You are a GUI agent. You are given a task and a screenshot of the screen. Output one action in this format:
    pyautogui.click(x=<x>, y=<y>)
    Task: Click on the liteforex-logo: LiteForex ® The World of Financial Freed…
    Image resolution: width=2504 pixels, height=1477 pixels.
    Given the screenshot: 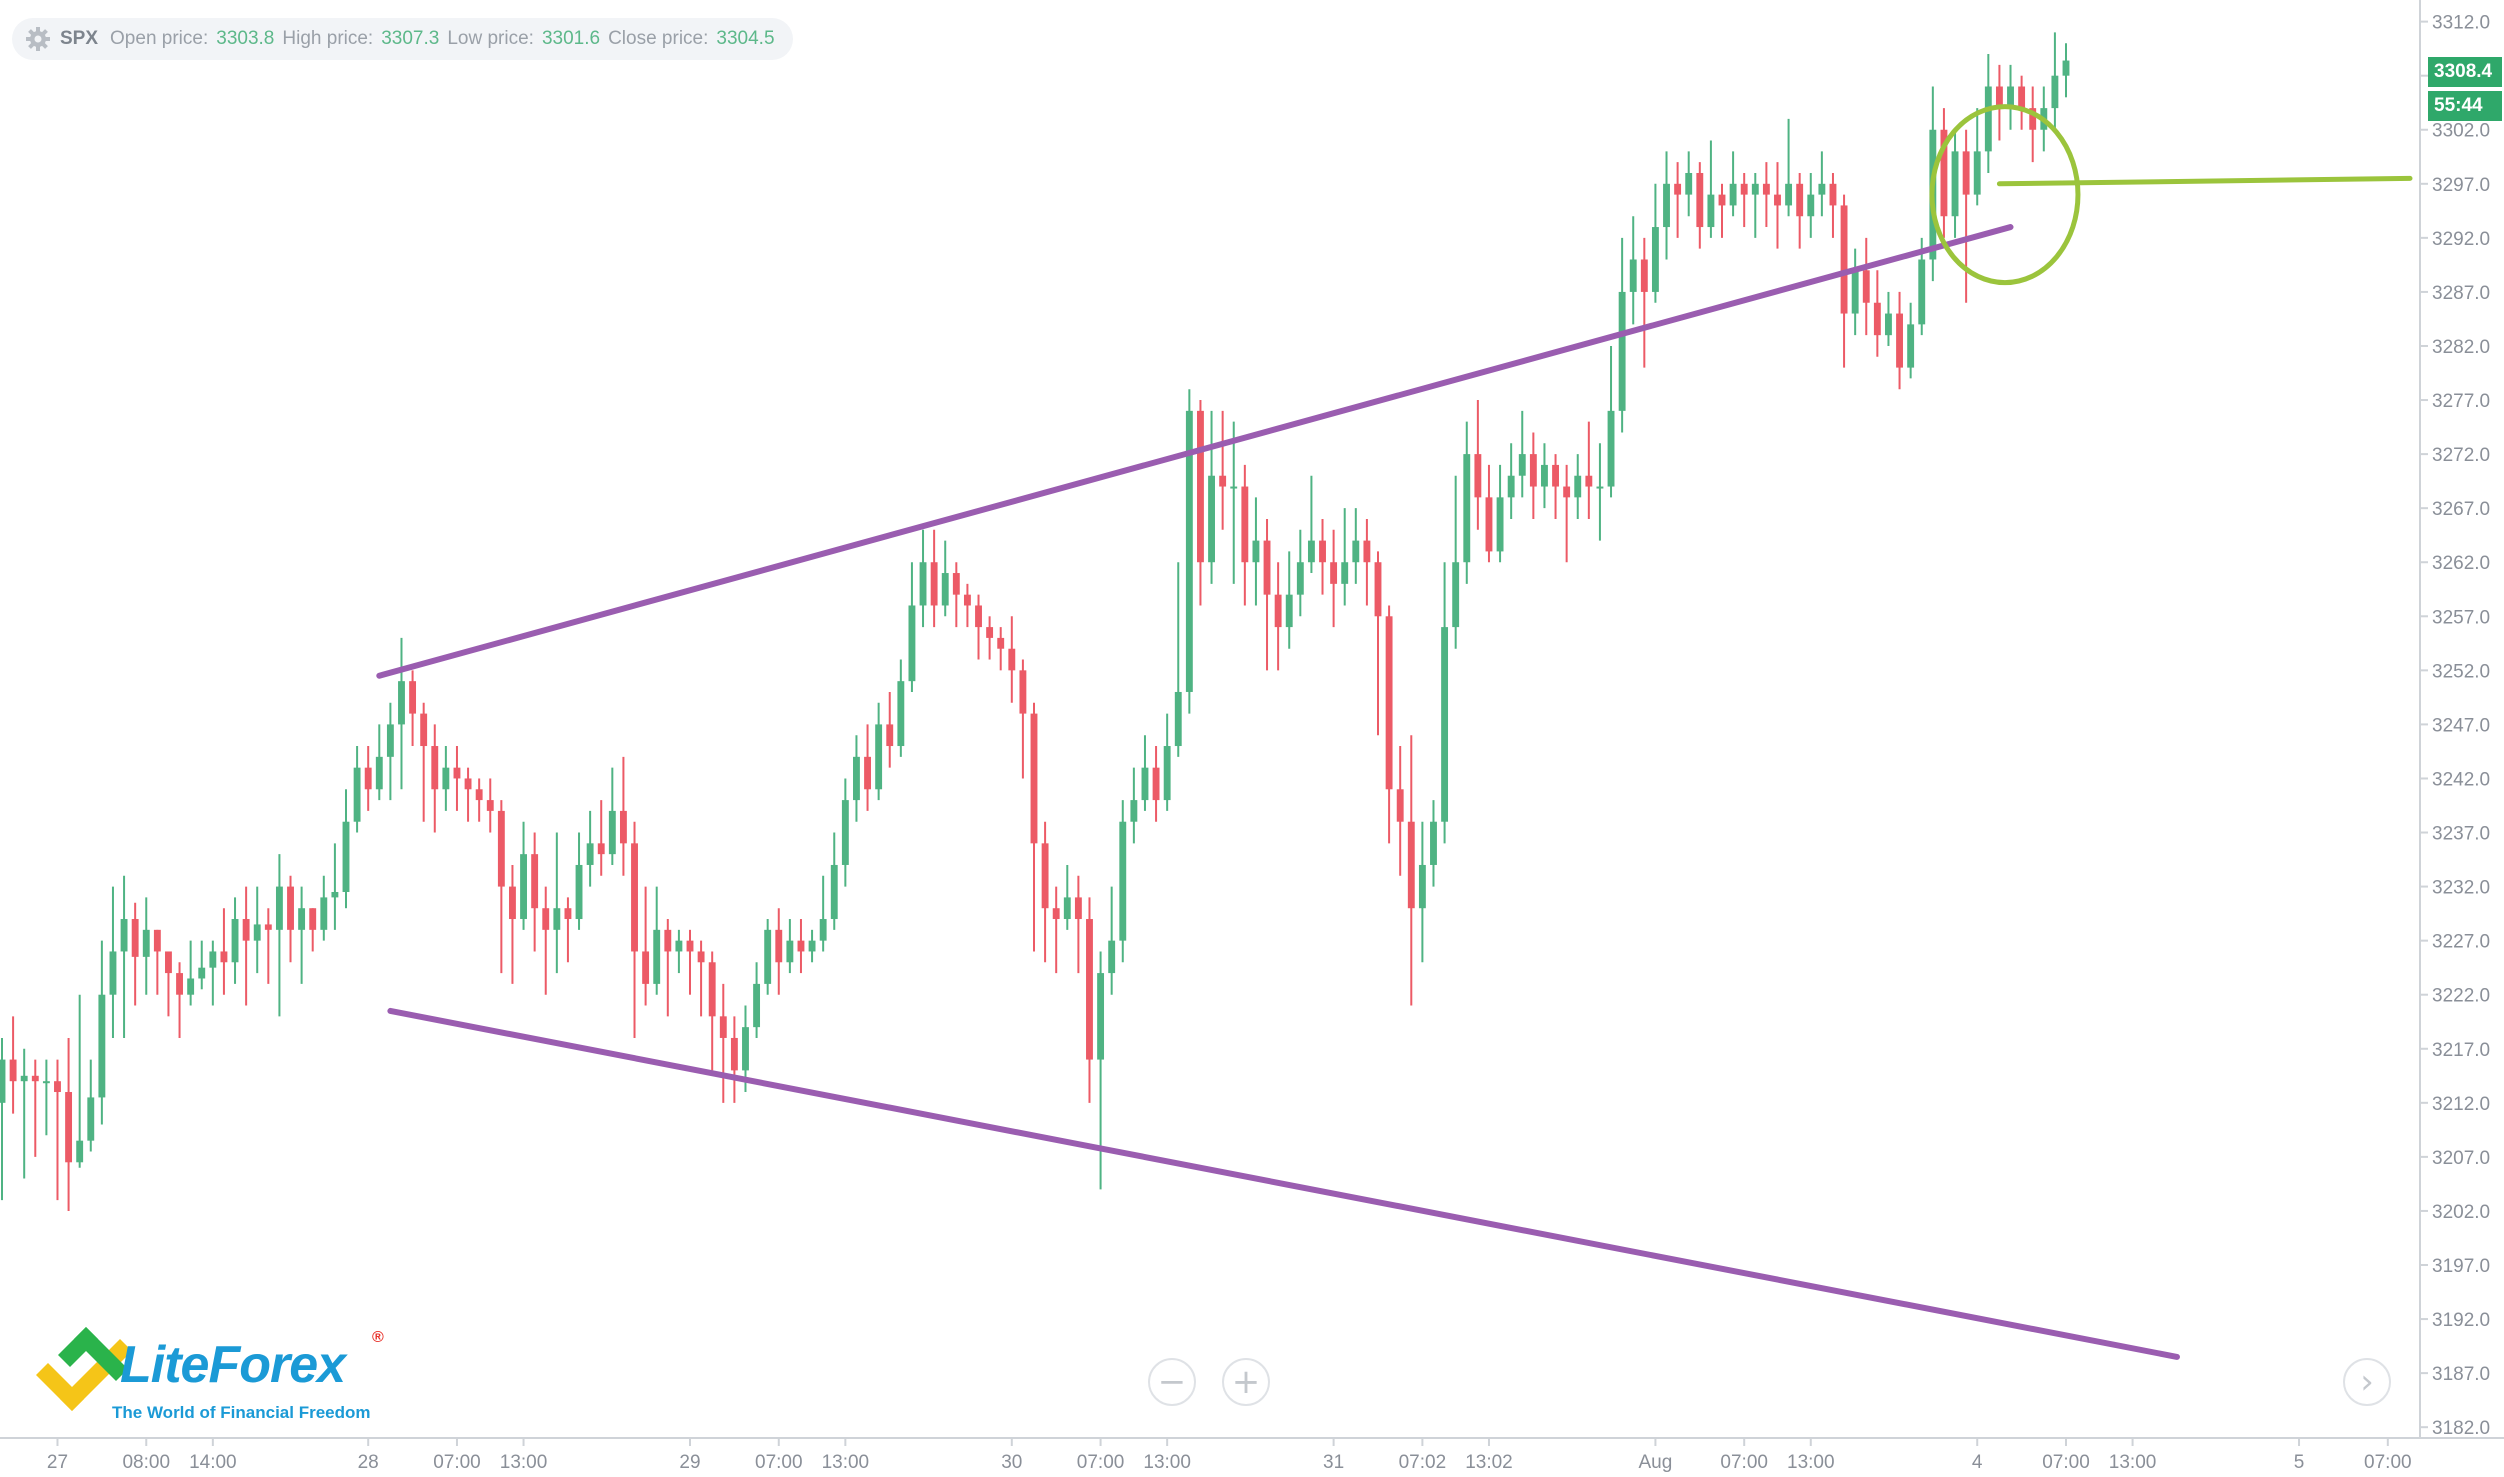 What is the action you would take?
    pyautogui.click(x=218, y=1370)
    